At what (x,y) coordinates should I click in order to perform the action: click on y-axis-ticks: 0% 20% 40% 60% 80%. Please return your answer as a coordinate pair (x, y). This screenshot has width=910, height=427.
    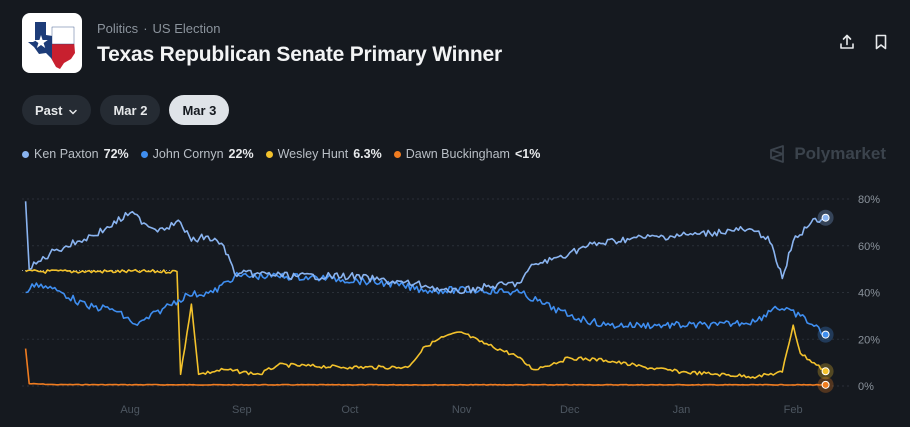
    Looking at the image, I should click on (869, 293).